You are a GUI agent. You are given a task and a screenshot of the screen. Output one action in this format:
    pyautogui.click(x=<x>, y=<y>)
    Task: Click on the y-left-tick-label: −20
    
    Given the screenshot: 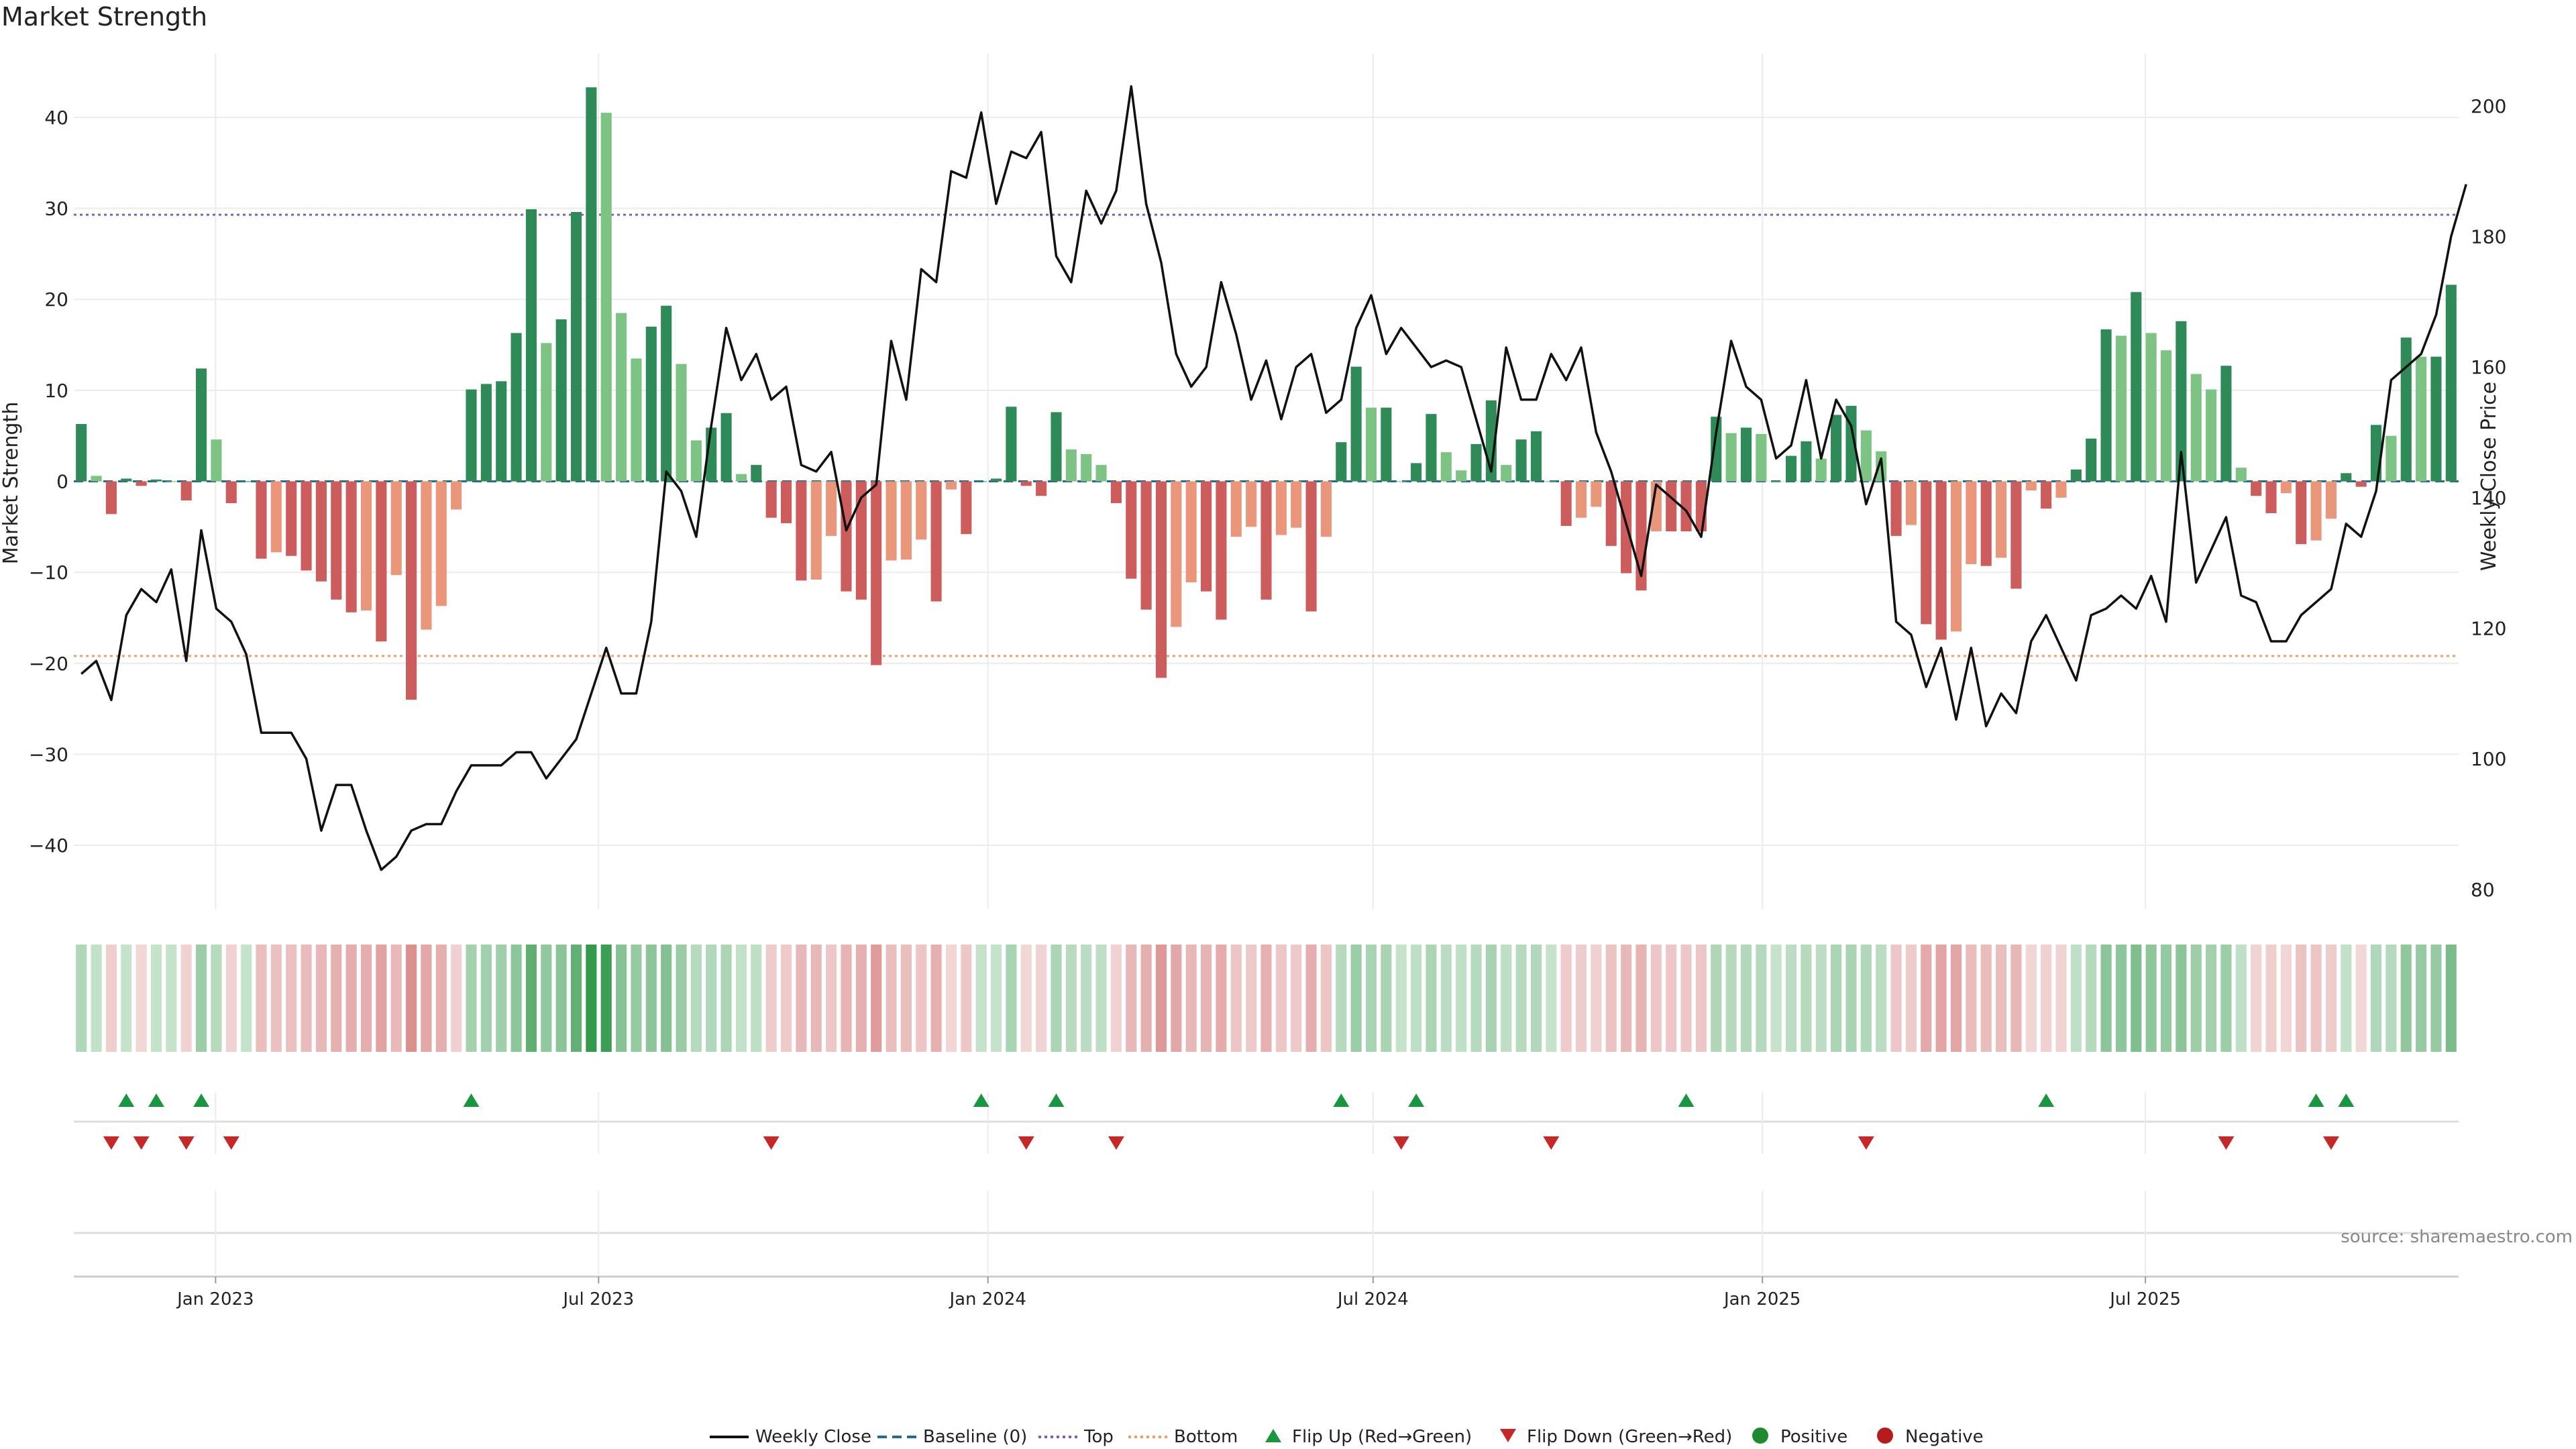 What is the action you would take?
    pyautogui.click(x=48, y=664)
    